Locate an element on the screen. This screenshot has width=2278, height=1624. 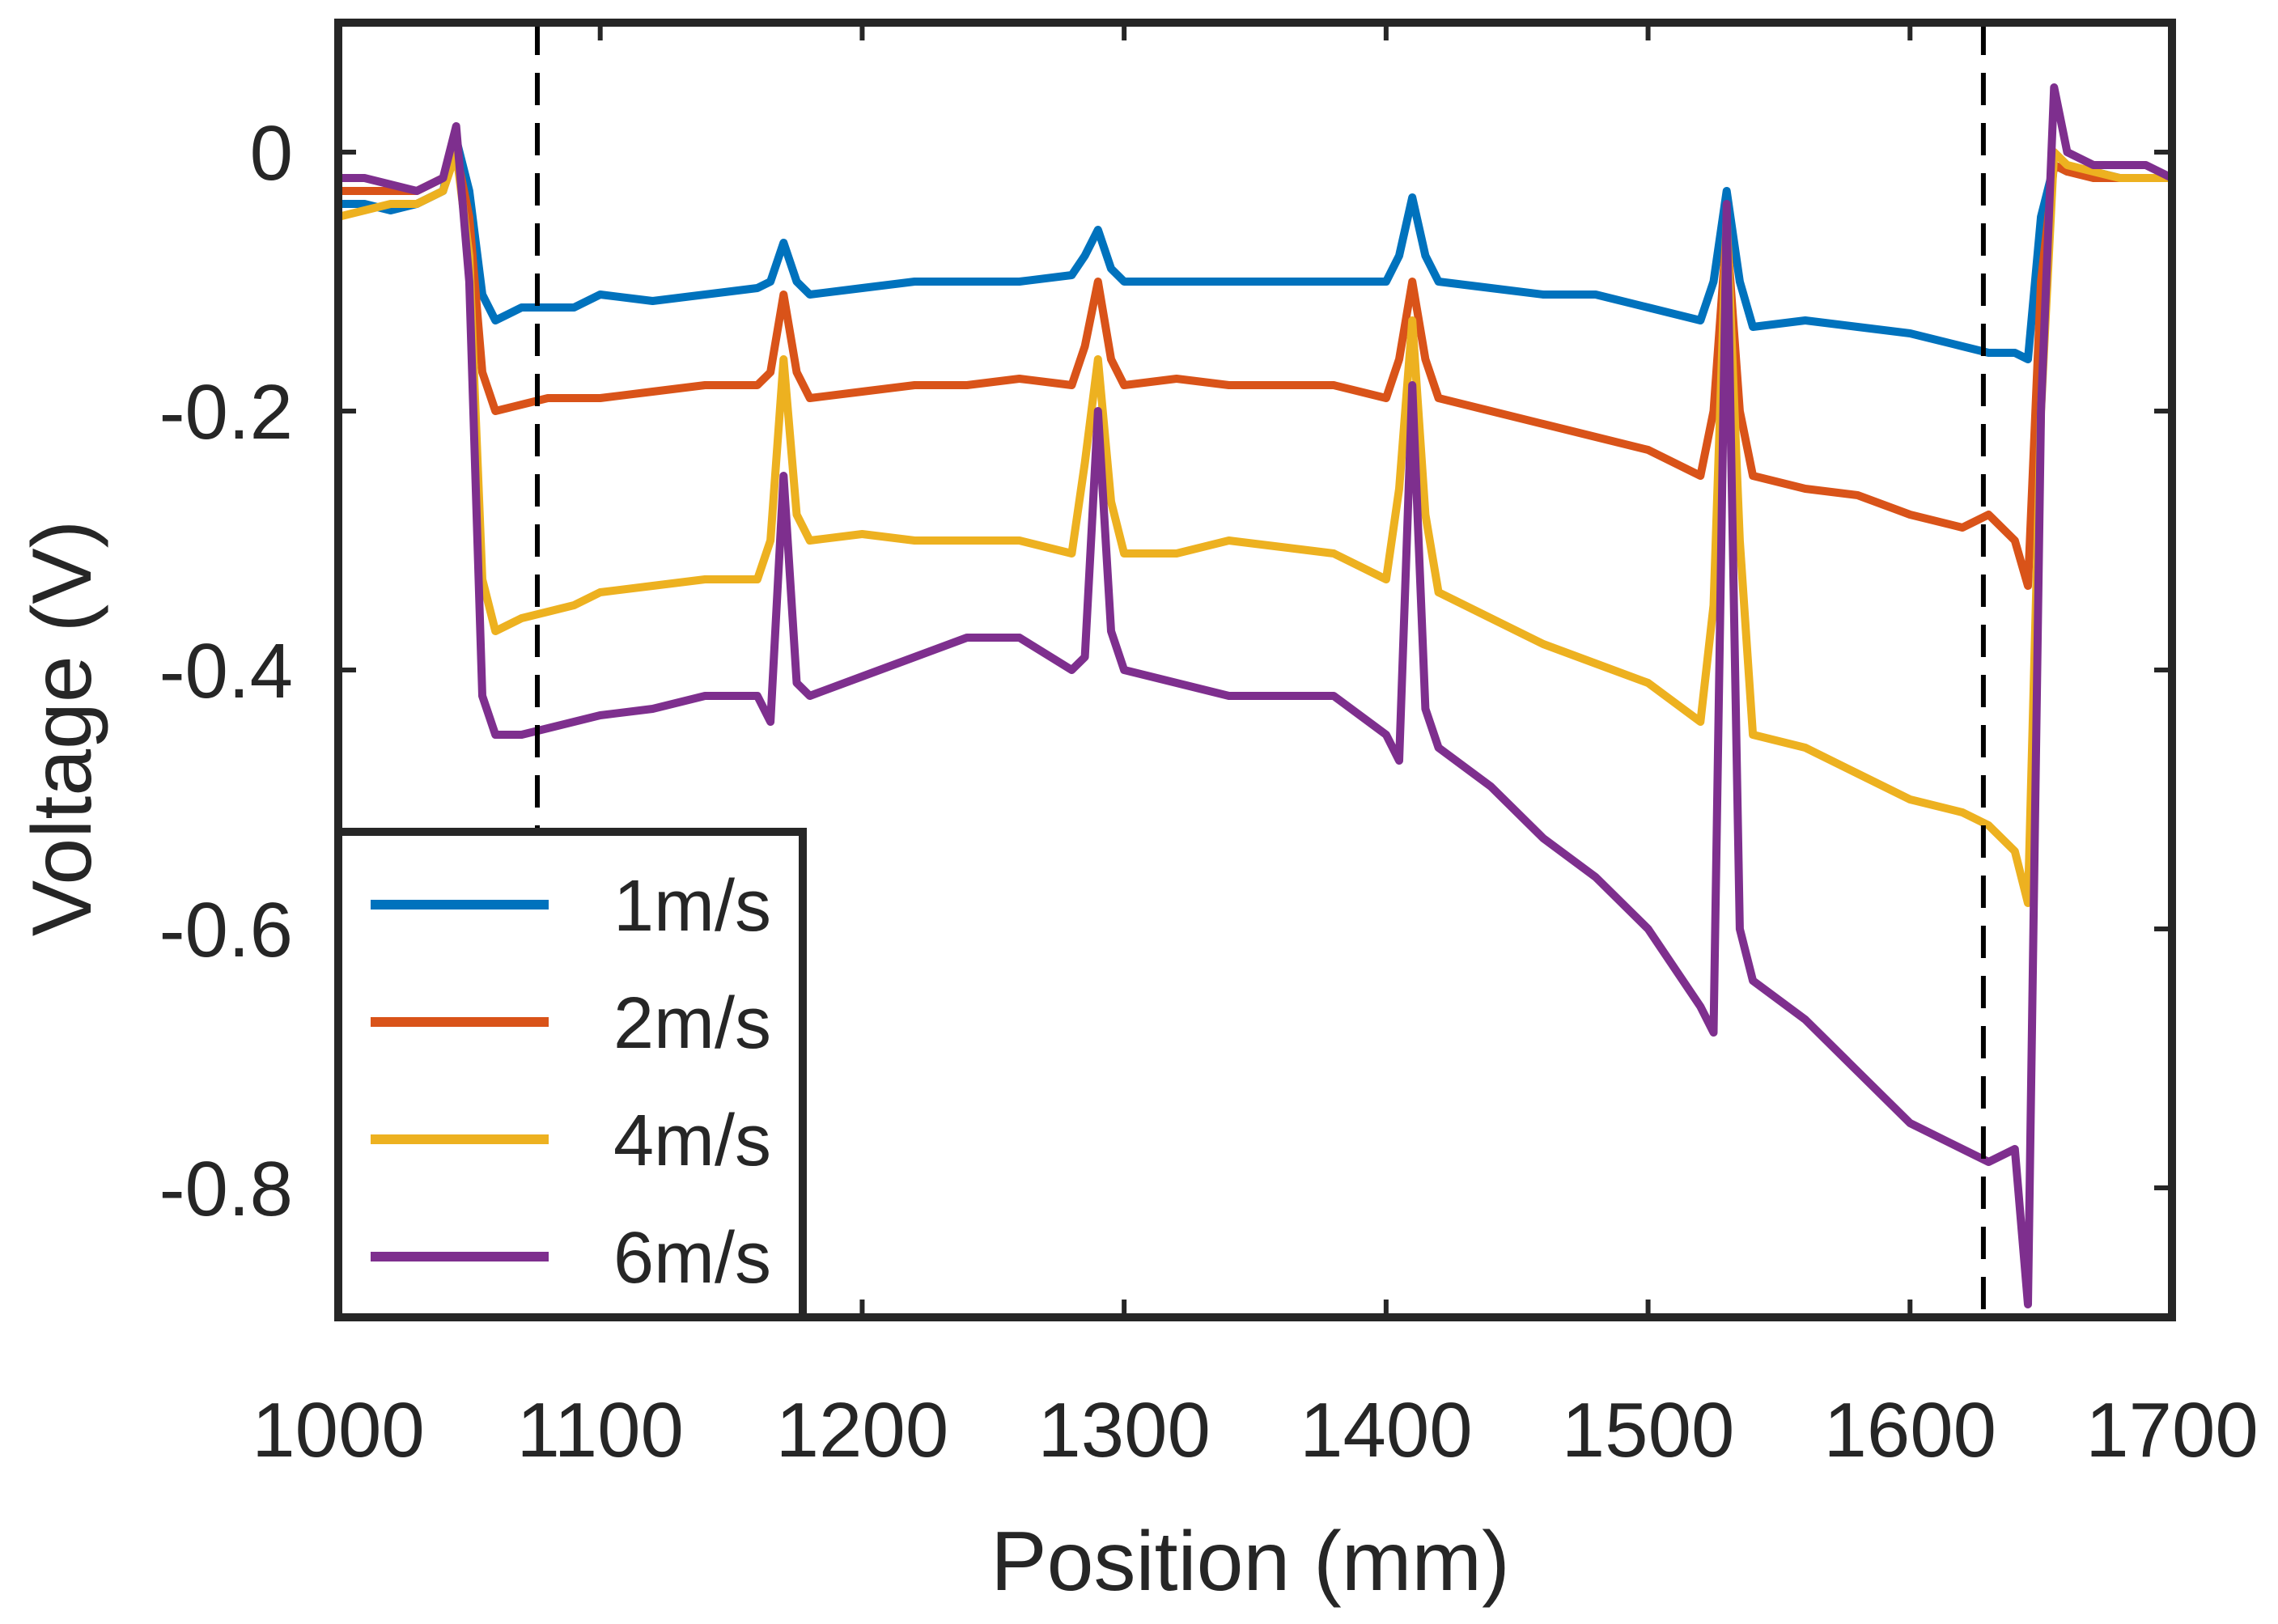
legend: 1m/s 2m/s 4m/s 6m/s is located at coordinates (570, 1074).